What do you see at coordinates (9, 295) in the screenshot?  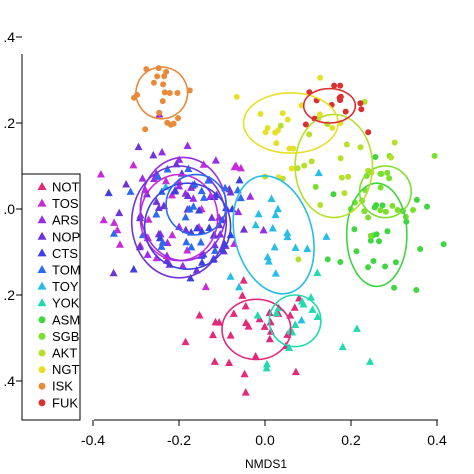 I see `y-tick-label: .2` at bounding box center [9, 295].